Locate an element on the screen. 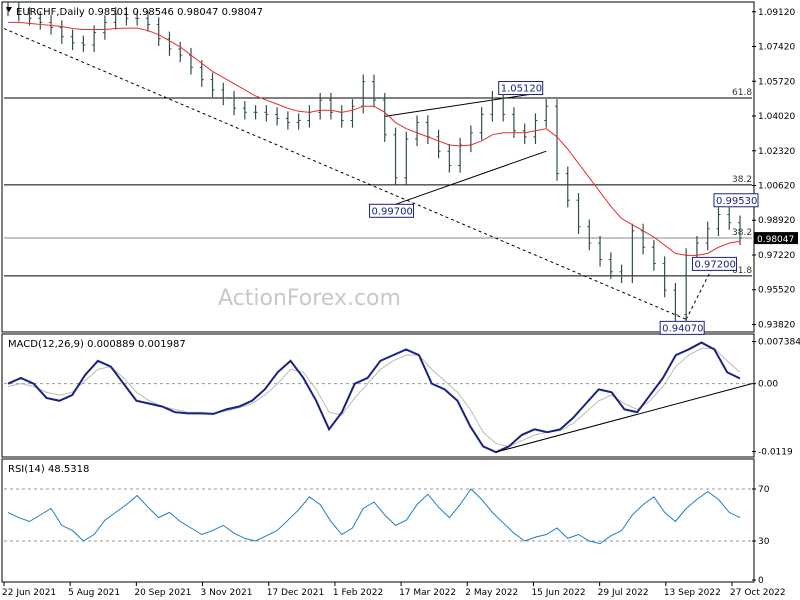  watermark: ActionForex.com is located at coordinates (309, 298).